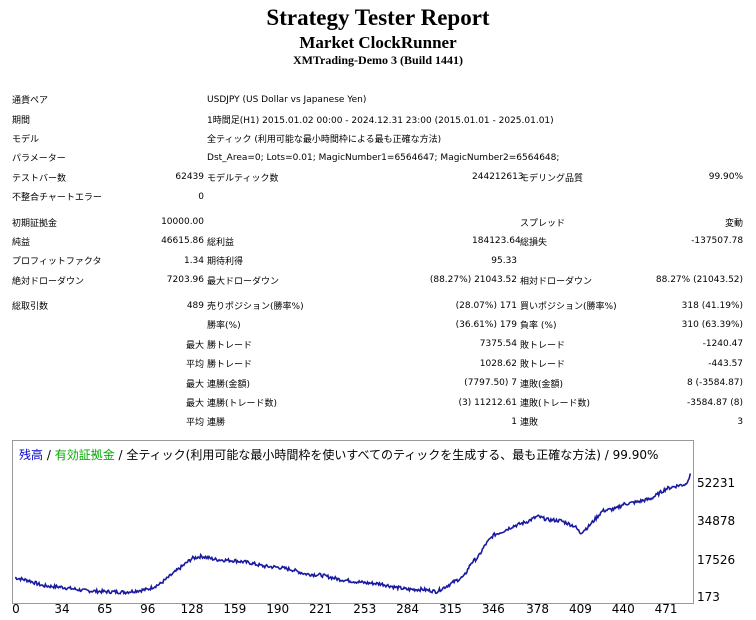  What do you see at coordinates (715, 402) in the screenshot?
I see `stat-value: -3584.87 (8)` at bounding box center [715, 402].